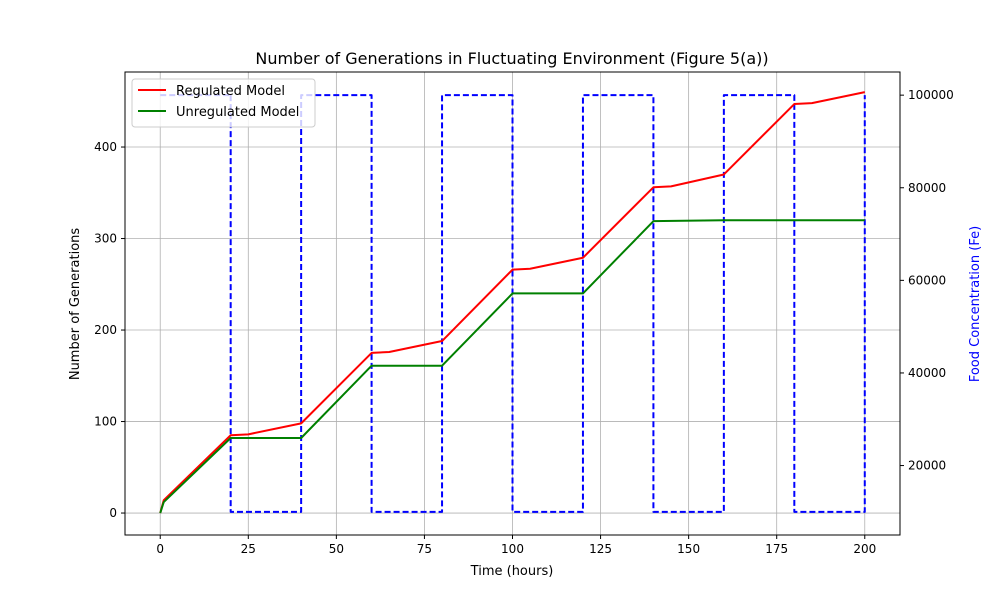  I want to click on legend-box, so click(223, 103).